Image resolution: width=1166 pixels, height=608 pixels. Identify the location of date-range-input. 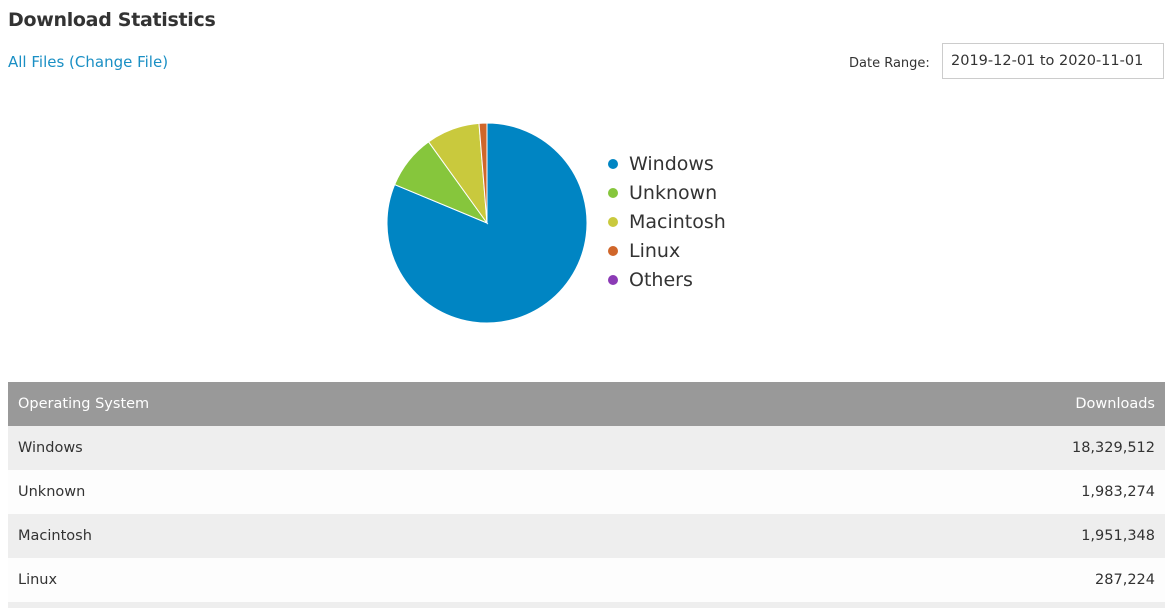
(1053, 61).